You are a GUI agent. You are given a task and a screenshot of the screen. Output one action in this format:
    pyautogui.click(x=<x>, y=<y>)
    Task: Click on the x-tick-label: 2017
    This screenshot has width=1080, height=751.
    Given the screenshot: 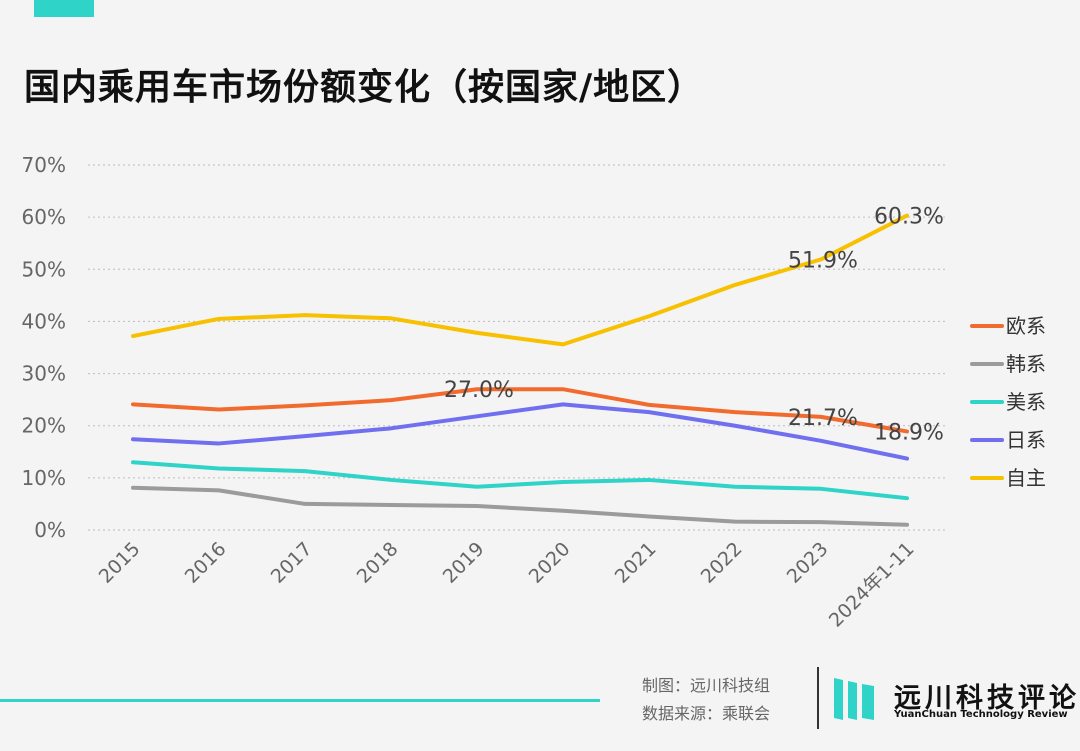 What is the action you would take?
    pyautogui.click(x=292, y=563)
    